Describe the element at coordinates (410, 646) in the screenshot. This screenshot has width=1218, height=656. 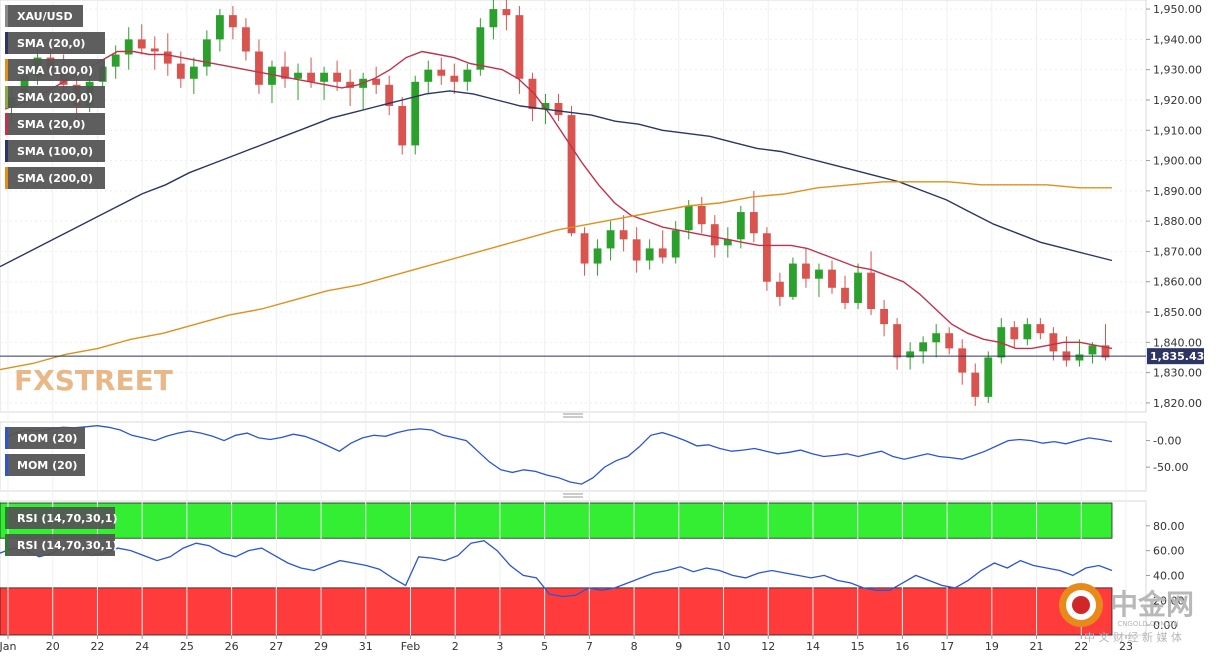
I see `time-tick-label: Feb` at that location.